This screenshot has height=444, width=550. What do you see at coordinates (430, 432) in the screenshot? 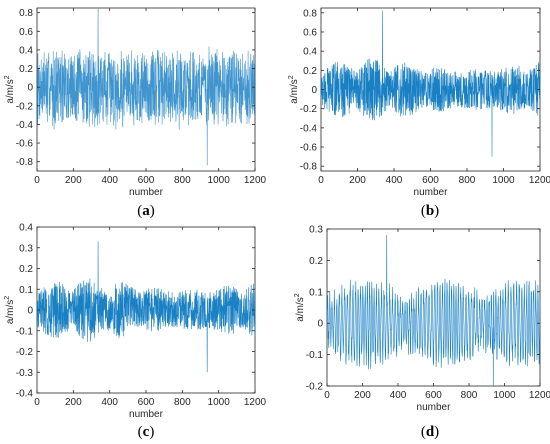
I see `panel-caption: (d)` at bounding box center [430, 432].